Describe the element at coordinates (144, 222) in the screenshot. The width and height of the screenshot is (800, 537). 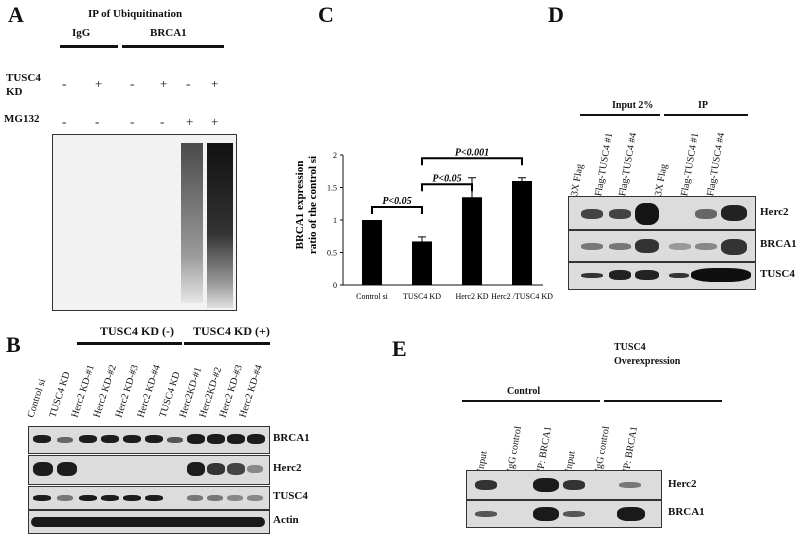
I see `panel-a-ubiquitination-blot` at that location.